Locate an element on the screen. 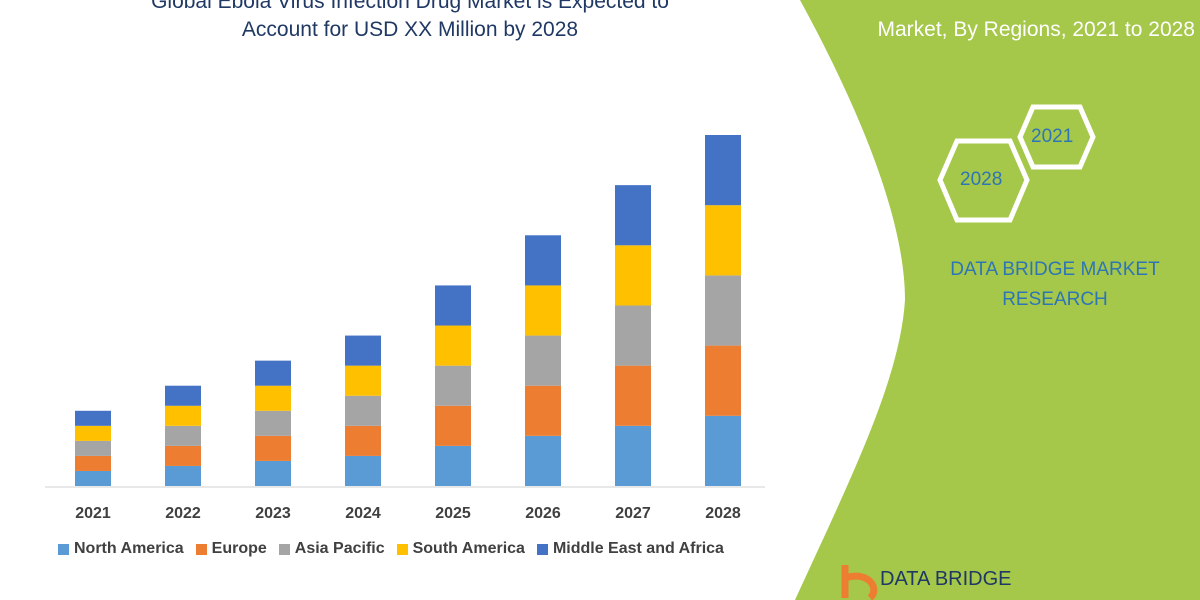 The height and width of the screenshot is (600, 1200). bar-segment-2026-north-america is located at coordinates (543, 460).